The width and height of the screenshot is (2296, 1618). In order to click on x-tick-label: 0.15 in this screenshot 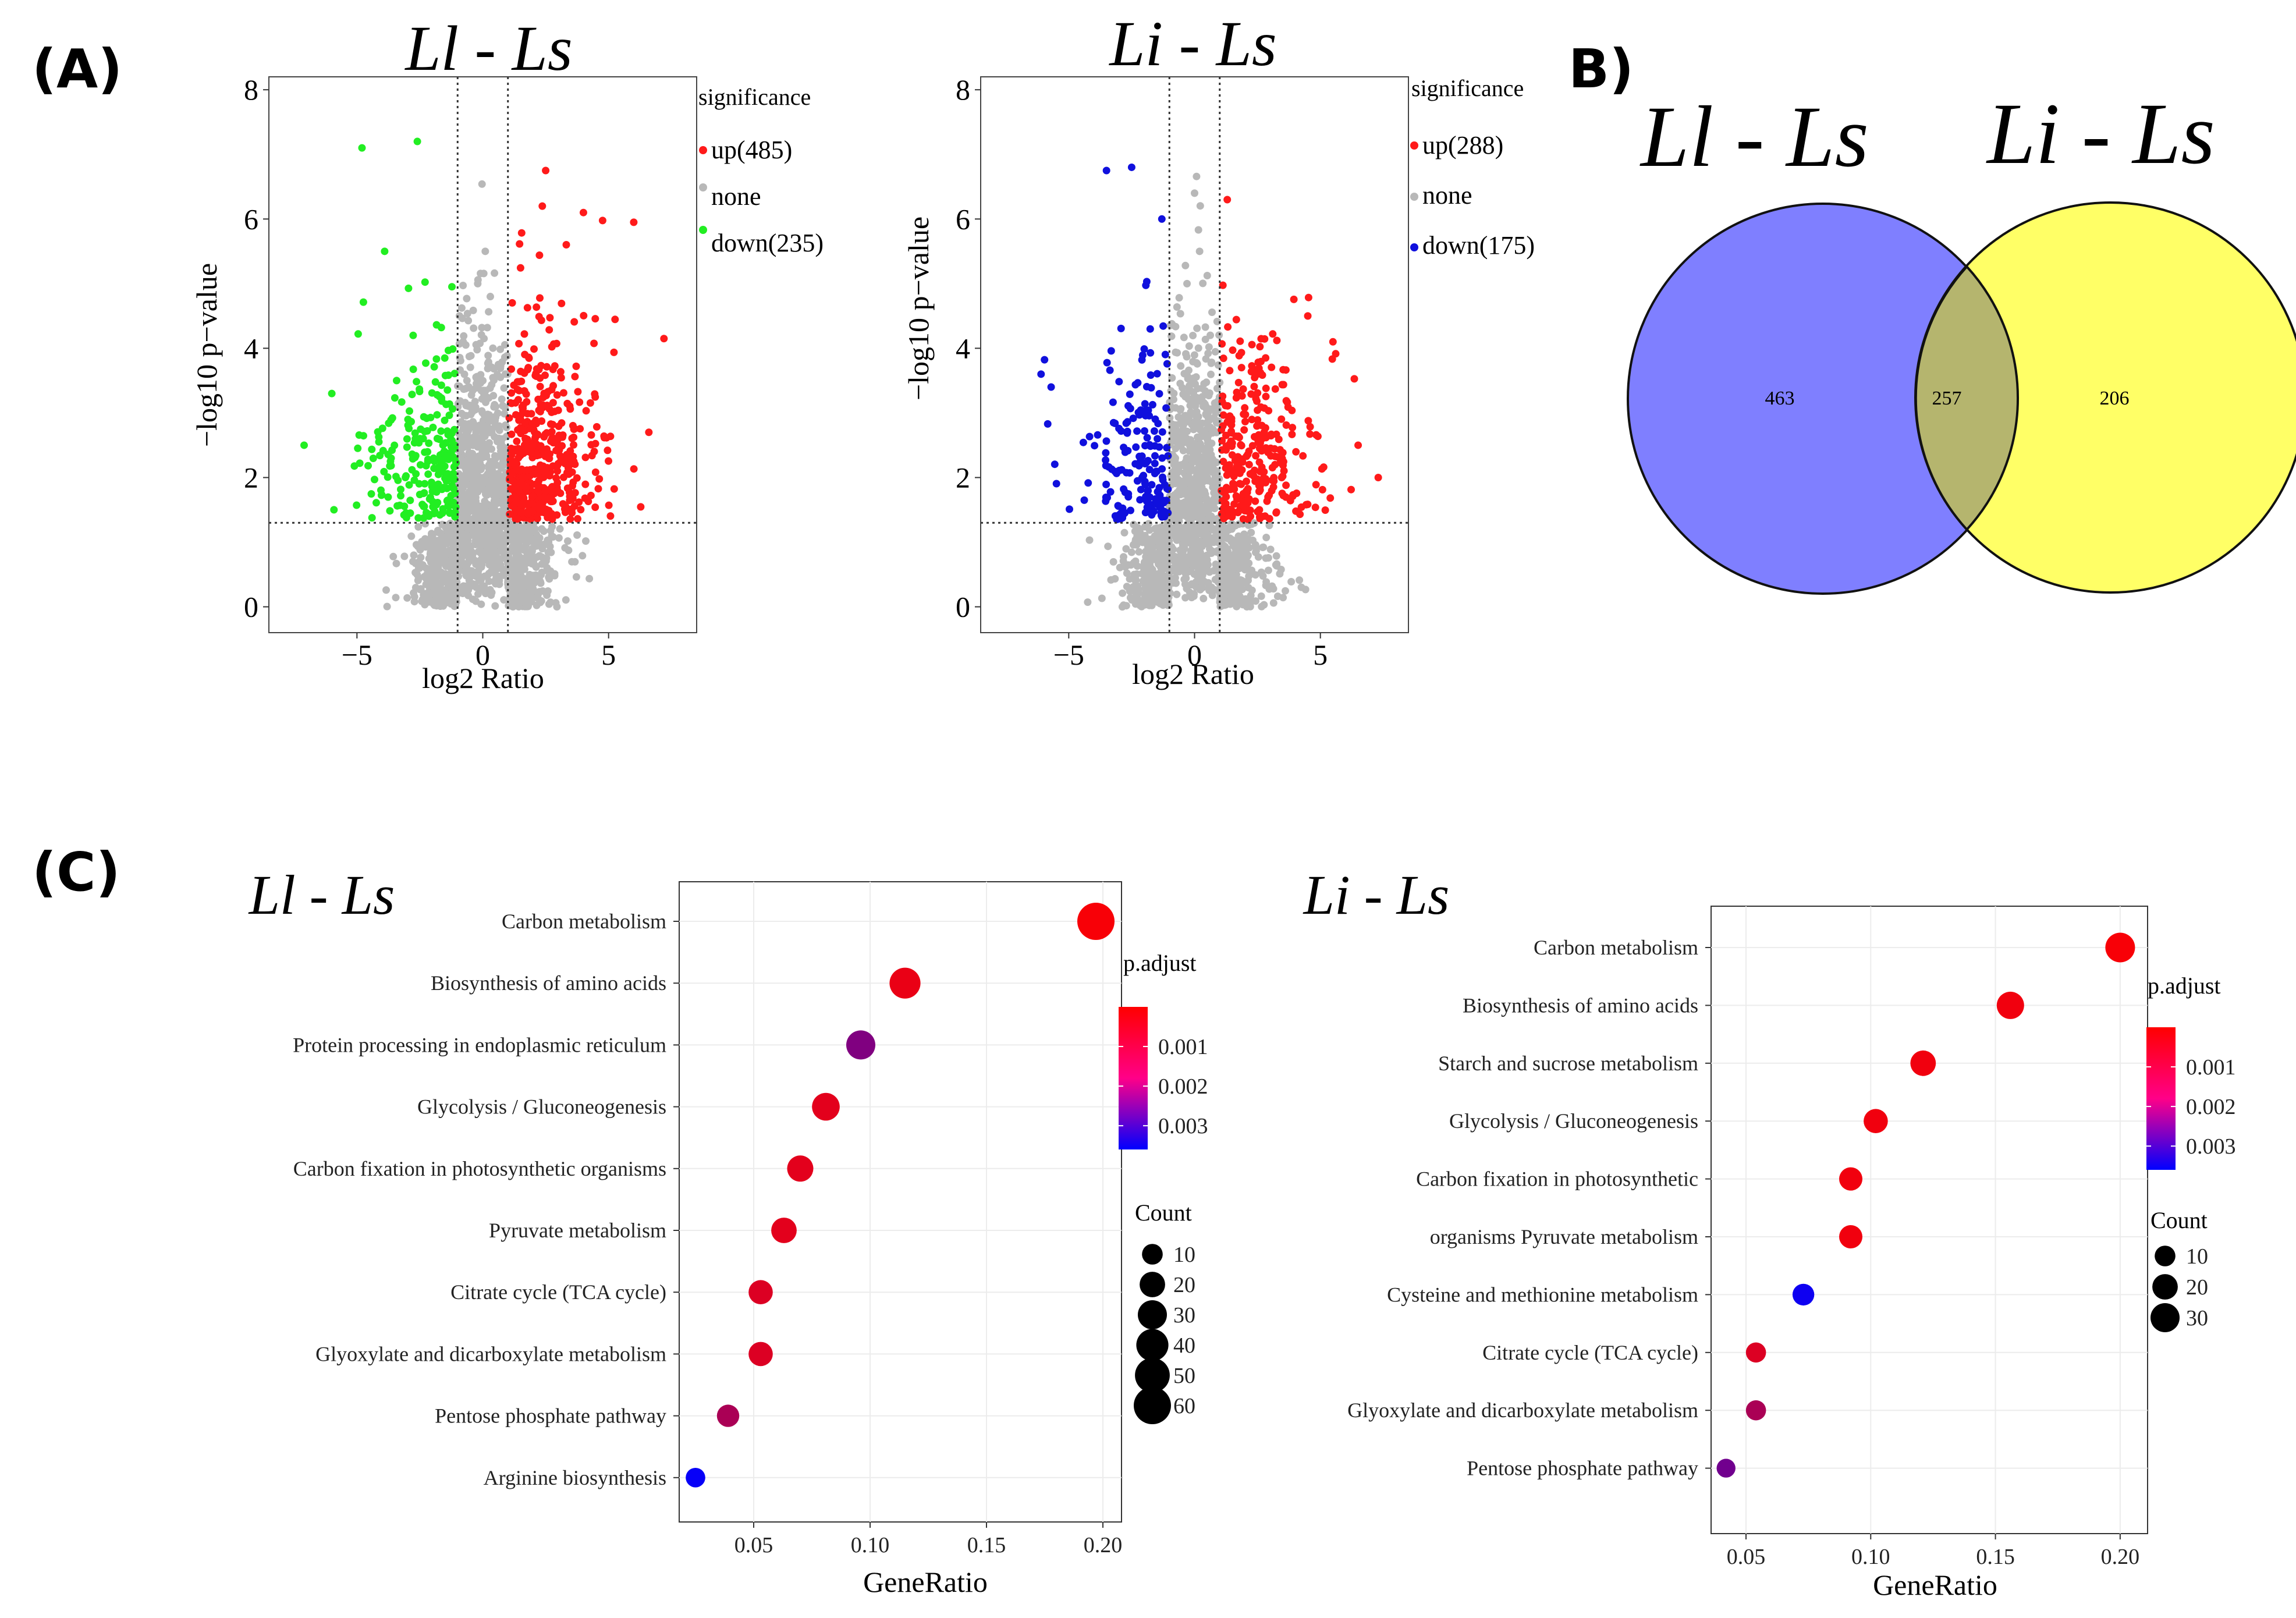, I will do `click(1995, 1557)`.